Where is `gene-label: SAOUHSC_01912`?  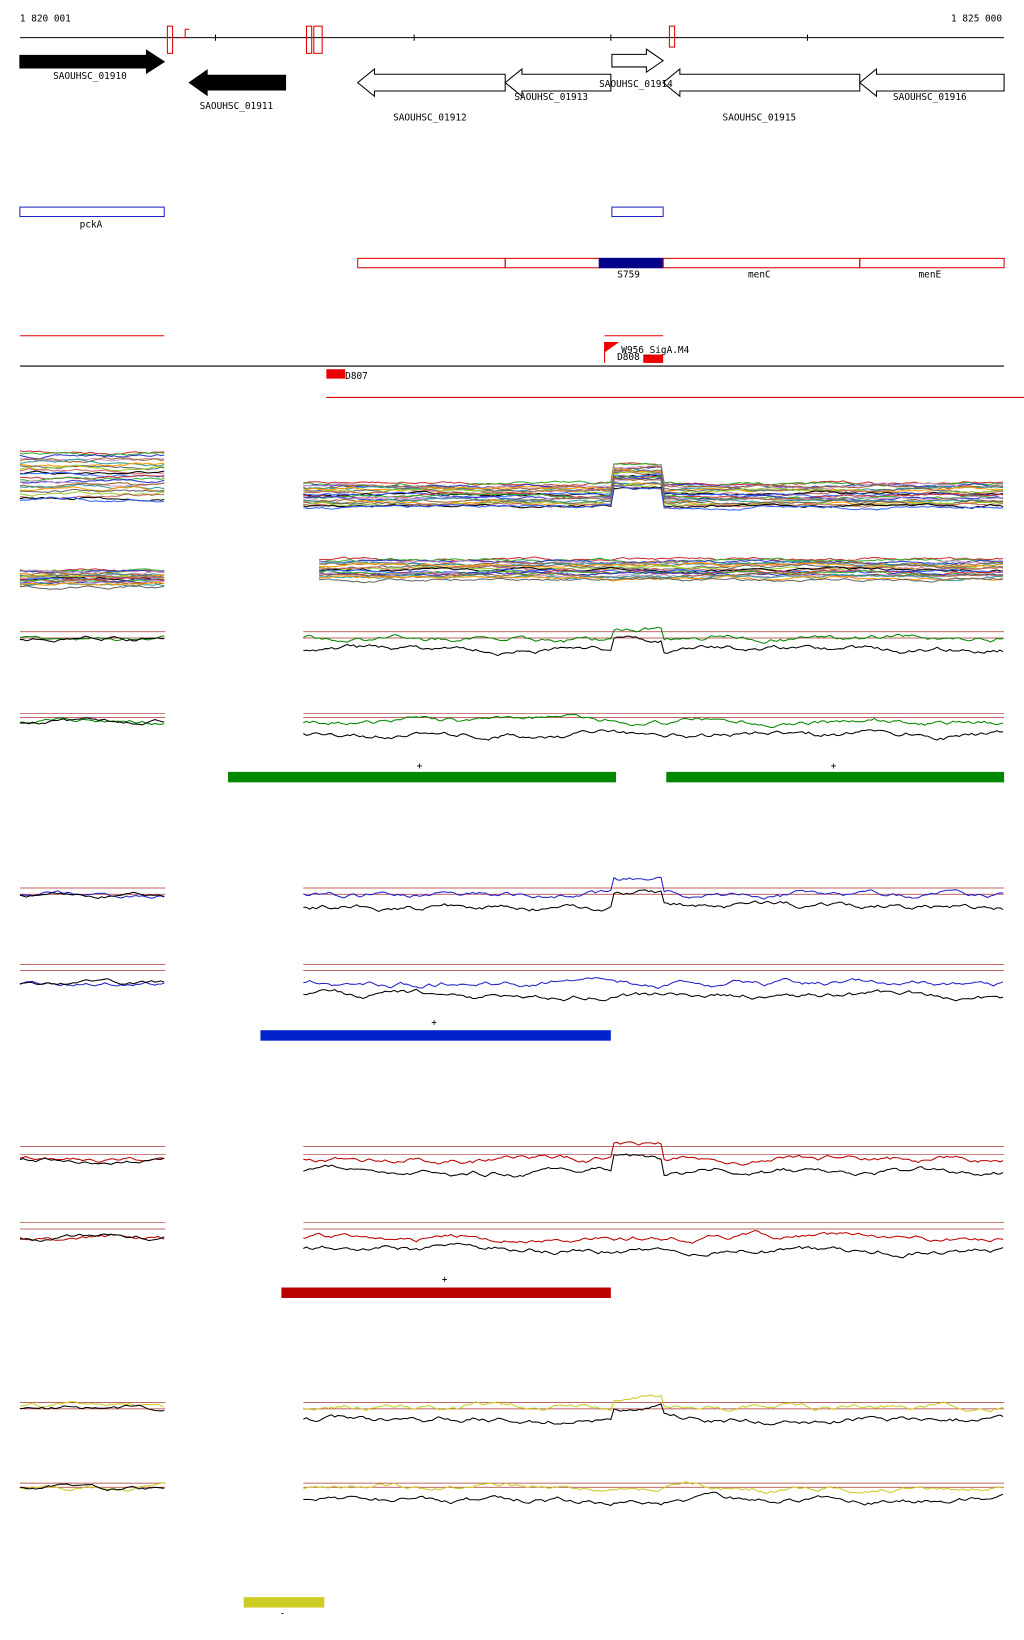 gene-label: SAOUHSC_01912 is located at coordinates (430, 118).